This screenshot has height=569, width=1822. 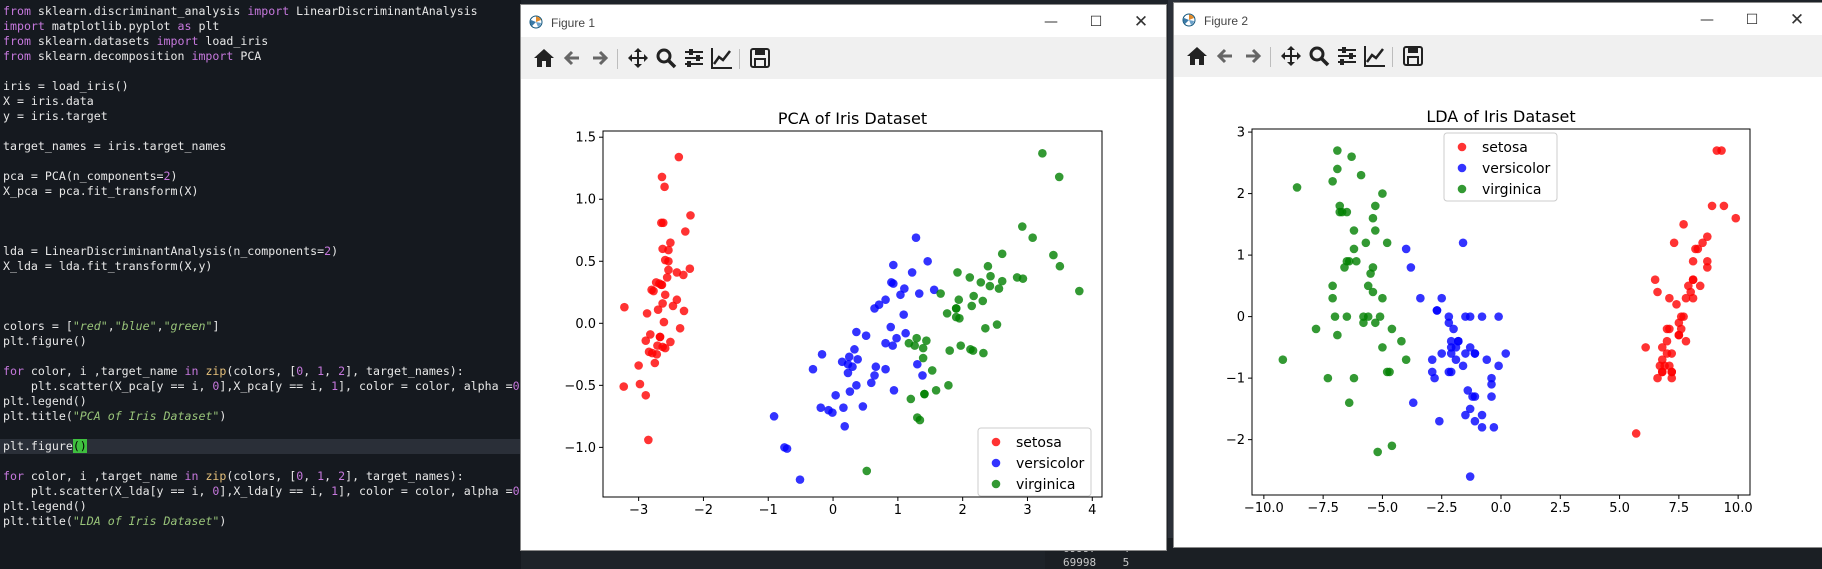 What do you see at coordinates (111, 26) in the screenshot?
I see `code-line: import matplotlib.pyplot as plt` at bounding box center [111, 26].